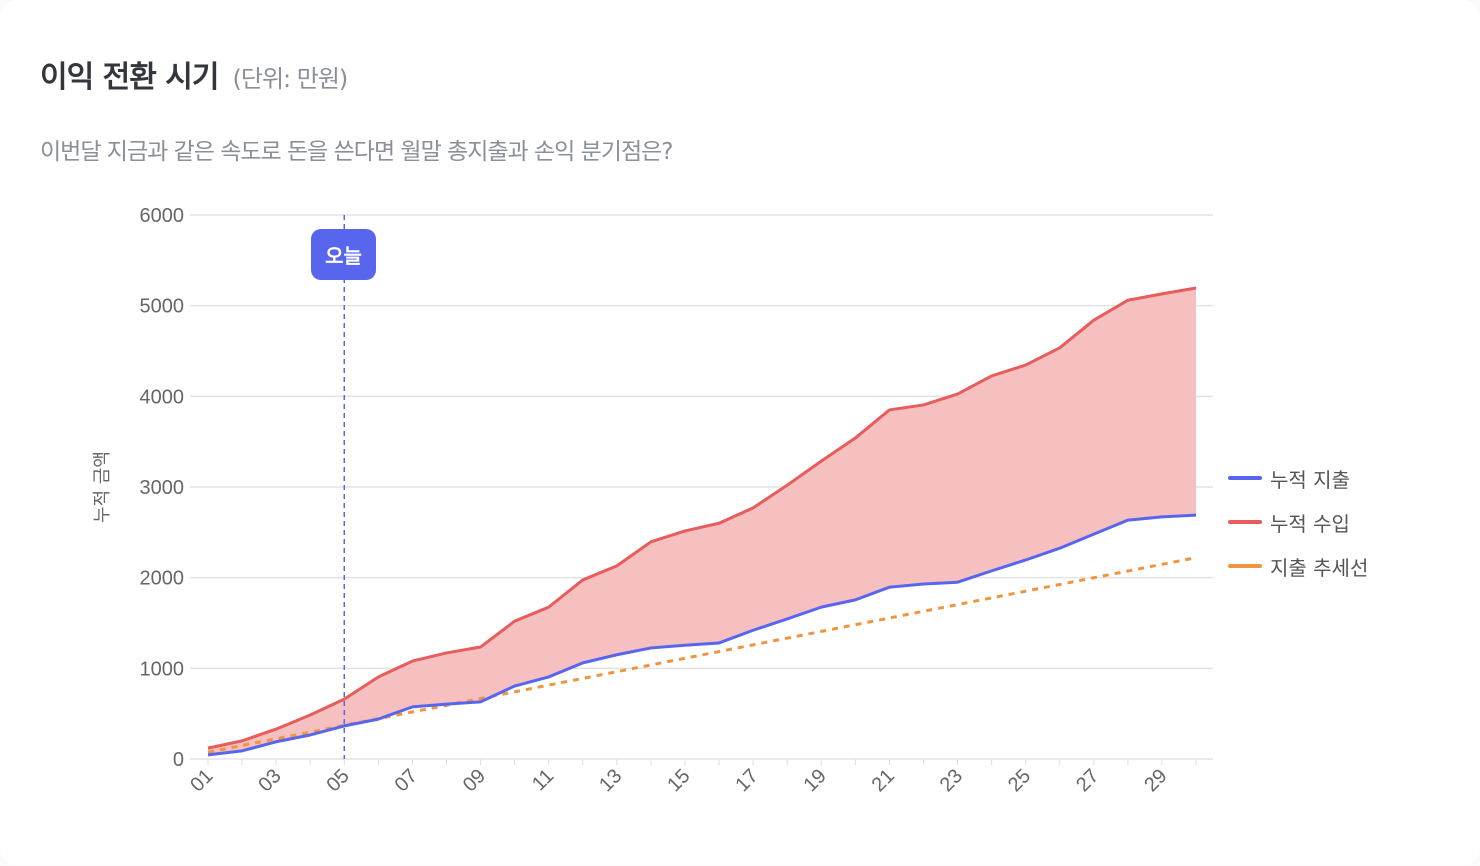 This screenshot has height=866, width=1480. Describe the element at coordinates (1019, 780) in the screenshot. I see `x-tick-label: 25` at that location.